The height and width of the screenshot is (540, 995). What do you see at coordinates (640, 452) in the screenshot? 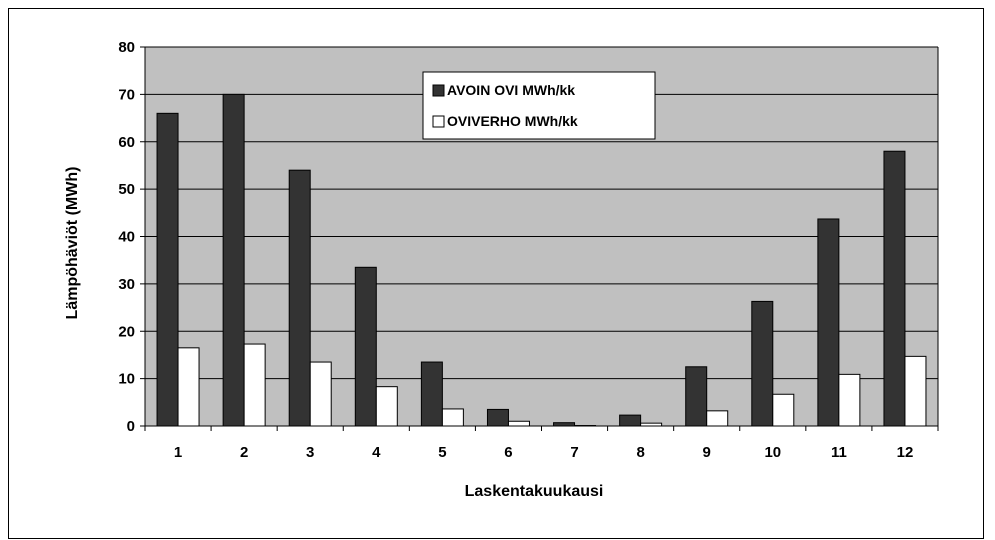
I see `x-tick-label: 8` at bounding box center [640, 452].